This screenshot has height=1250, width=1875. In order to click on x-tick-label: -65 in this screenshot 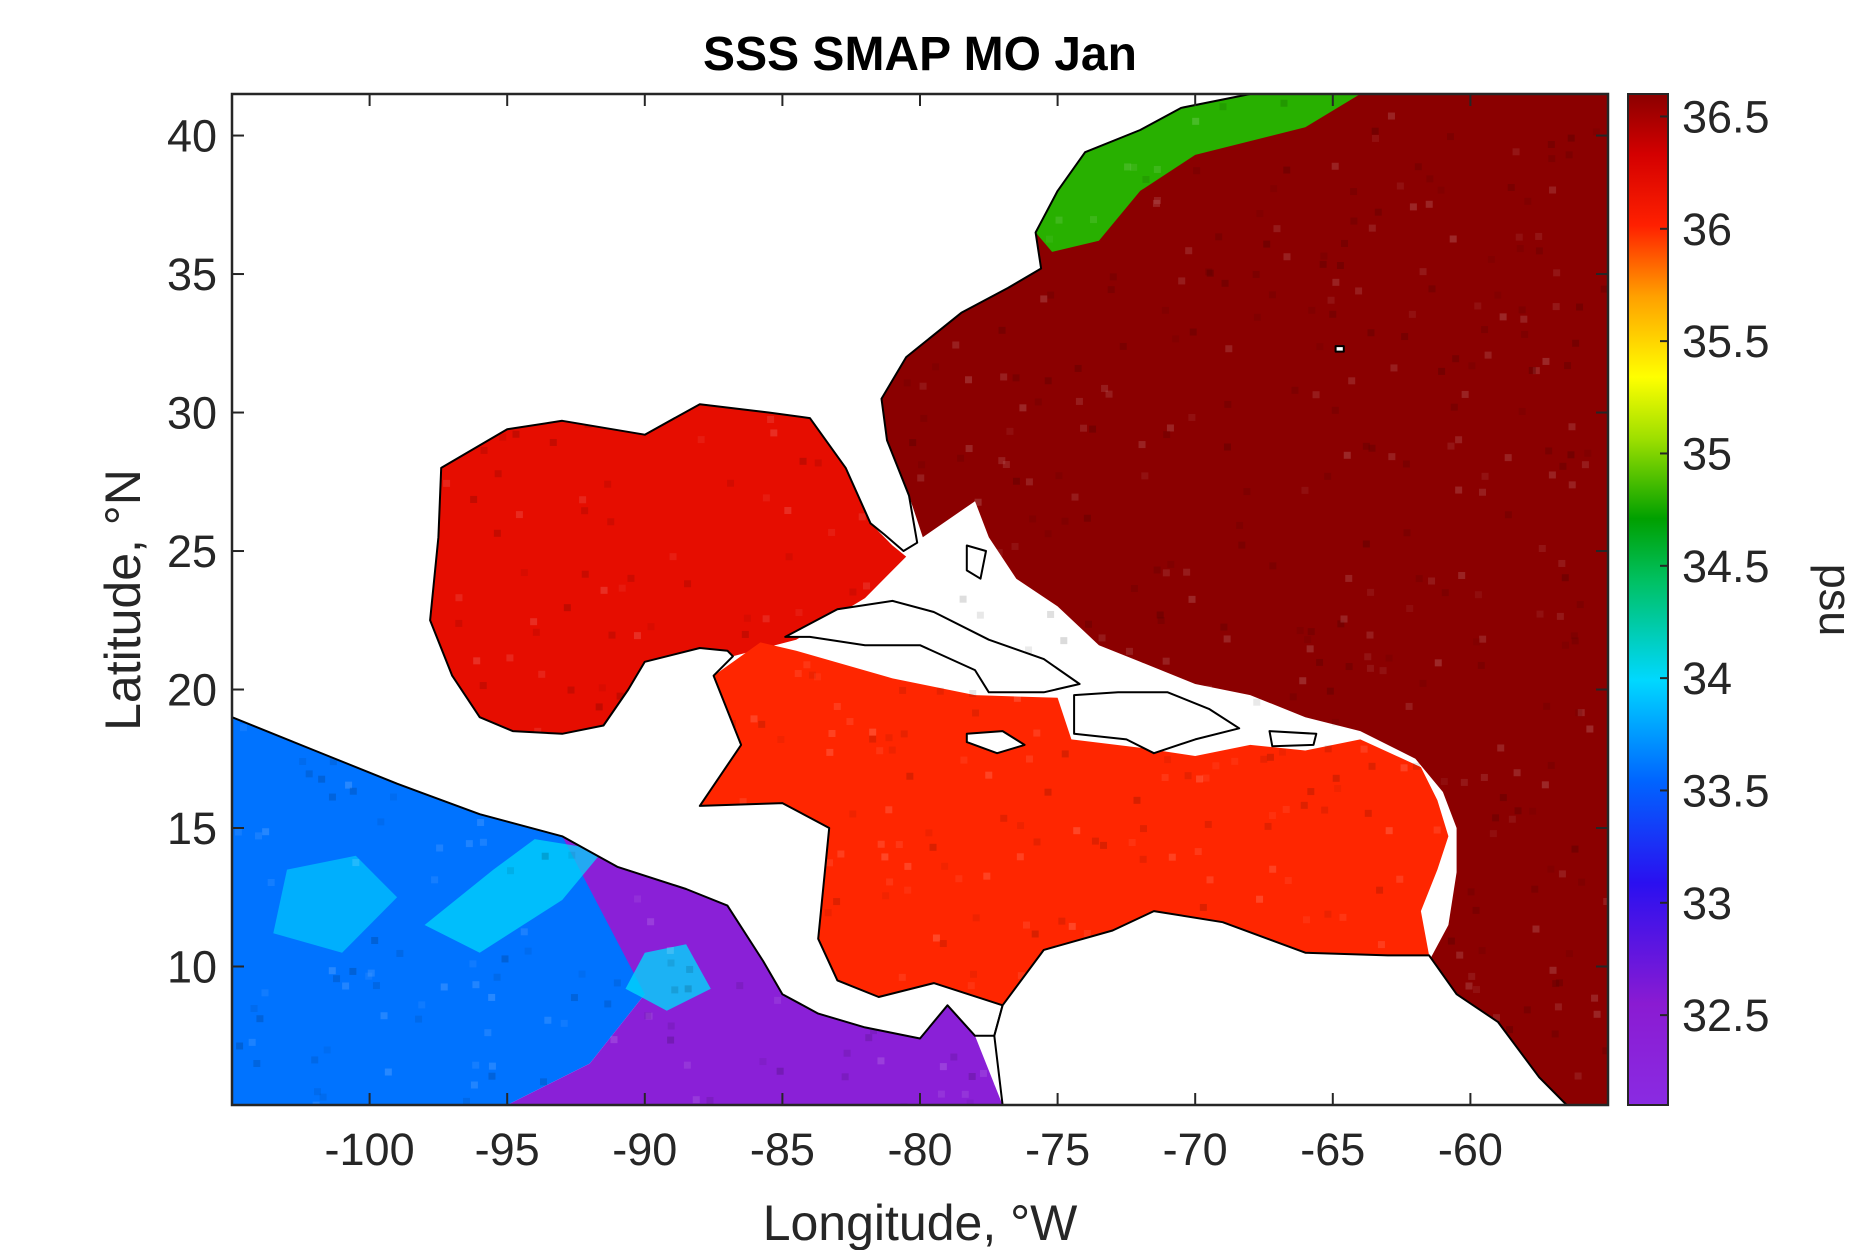, I will do `click(1332, 1149)`.